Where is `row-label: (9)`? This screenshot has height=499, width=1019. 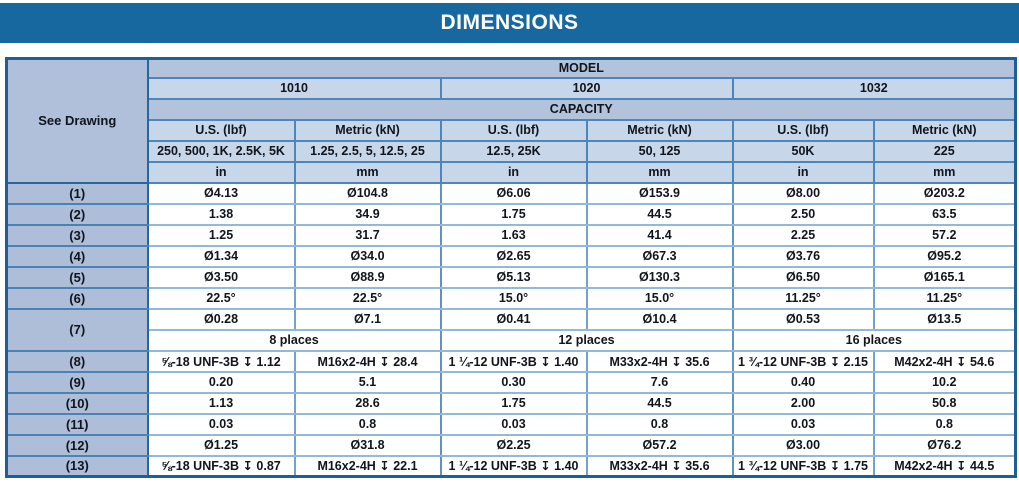
row-label: (9) is located at coordinates (77, 382).